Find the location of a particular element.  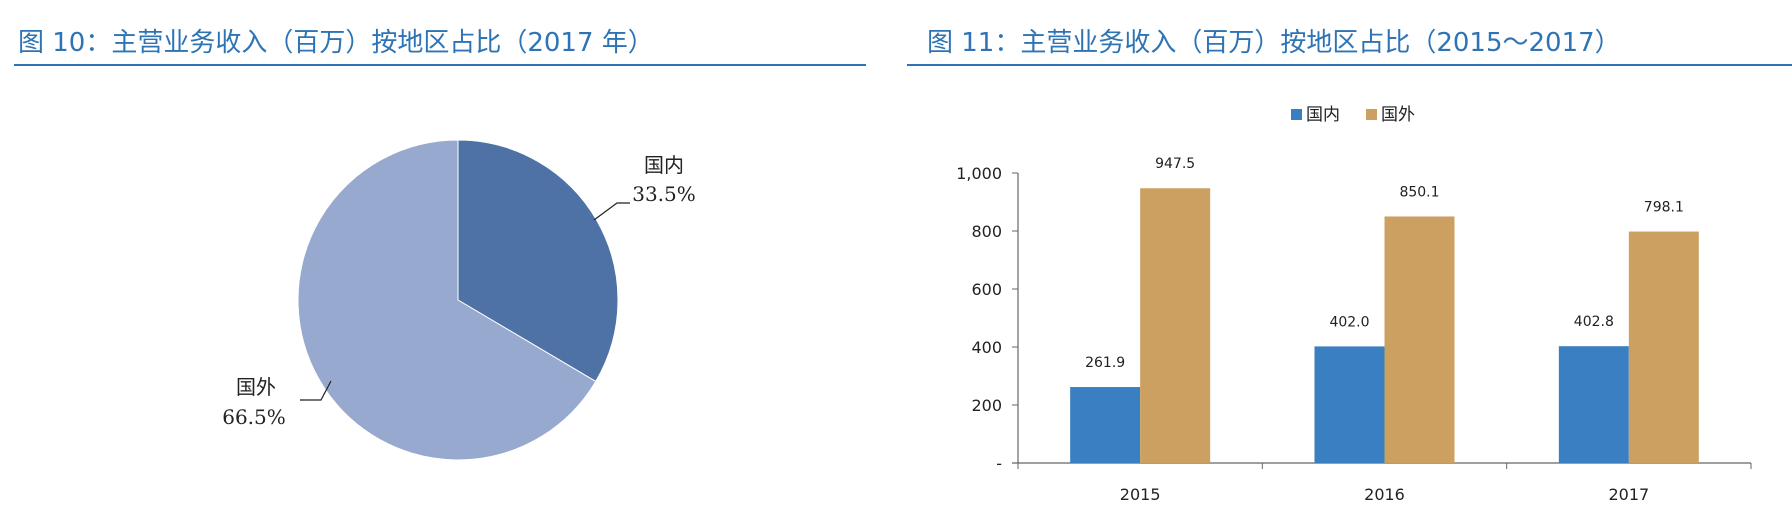

bar-data-label: 798.1 is located at coordinates (1664, 208).